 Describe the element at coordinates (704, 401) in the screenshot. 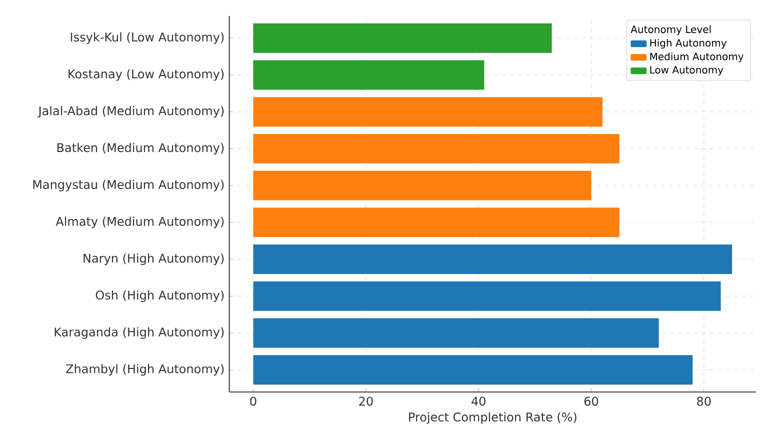

I see `x-tick-label: 80` at that location.